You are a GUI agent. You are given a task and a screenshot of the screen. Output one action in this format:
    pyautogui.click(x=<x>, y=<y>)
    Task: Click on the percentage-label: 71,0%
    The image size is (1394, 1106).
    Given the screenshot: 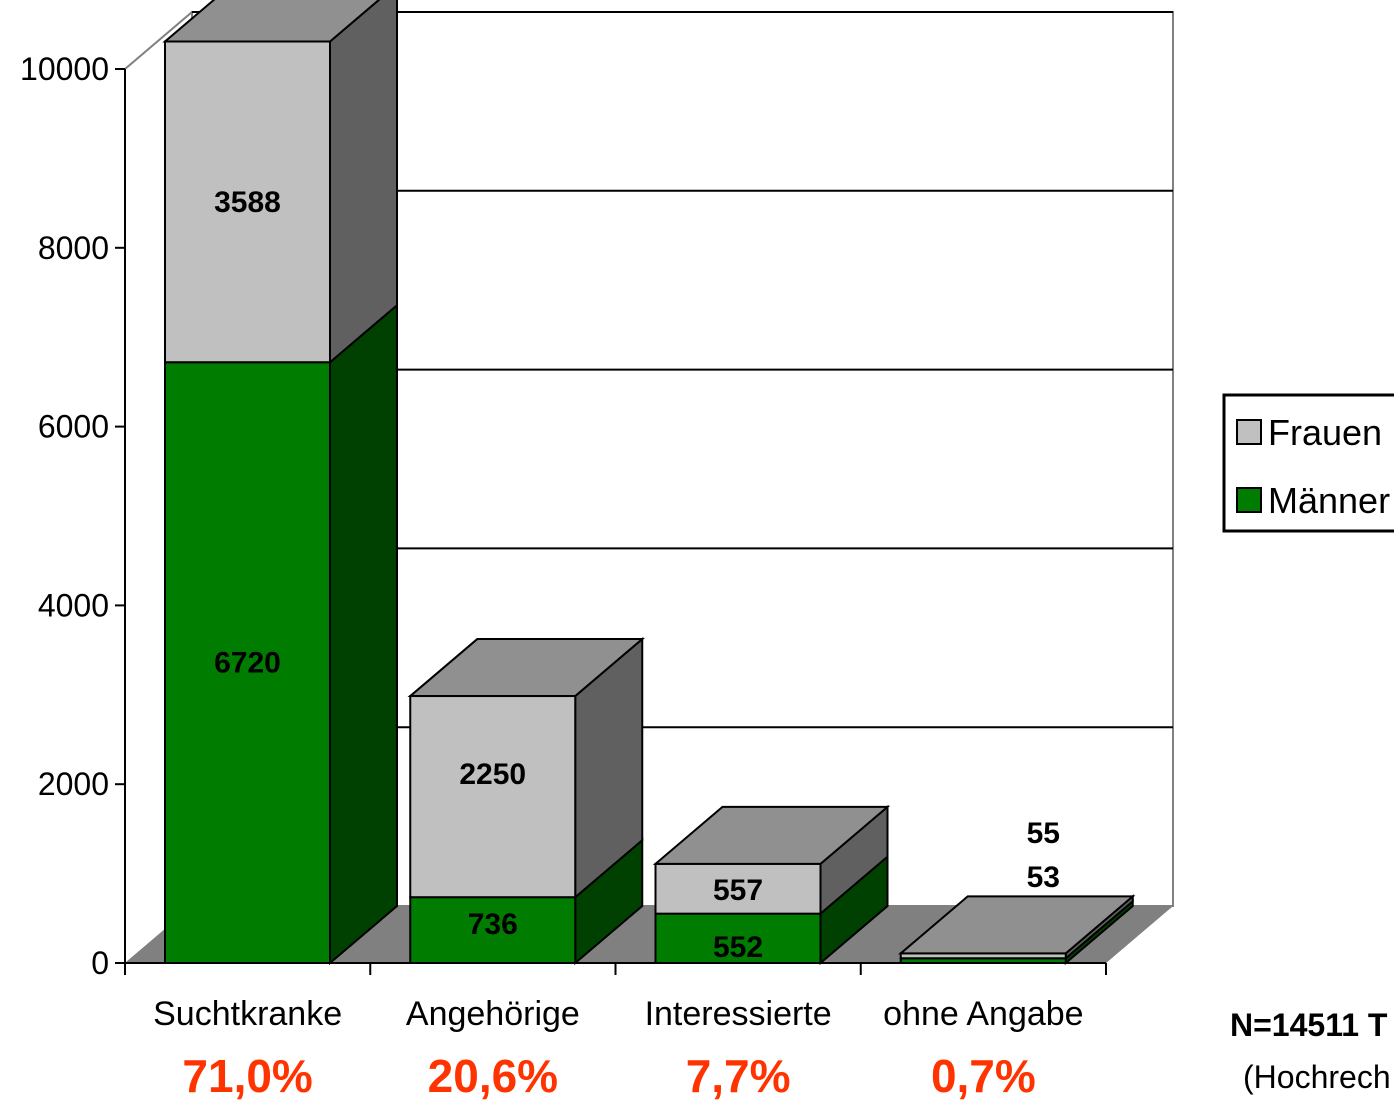 What is the action you would take?
    pyautogui.click(x=247, y=1076)
    